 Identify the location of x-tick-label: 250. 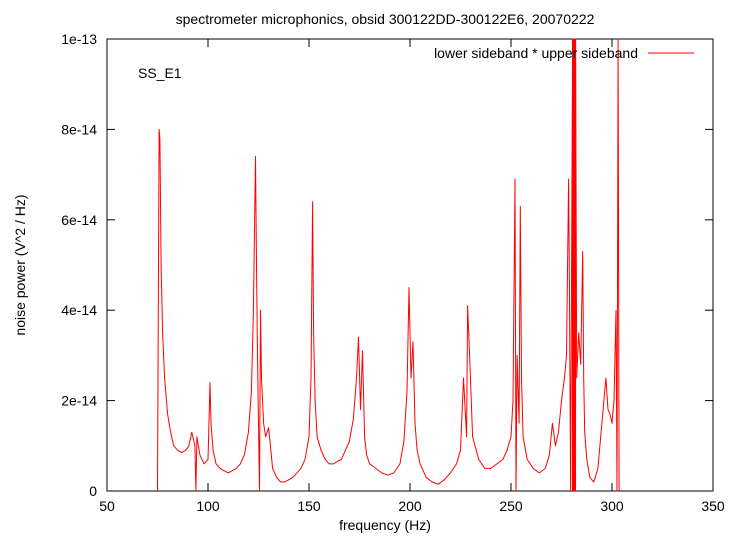
(511, 506).